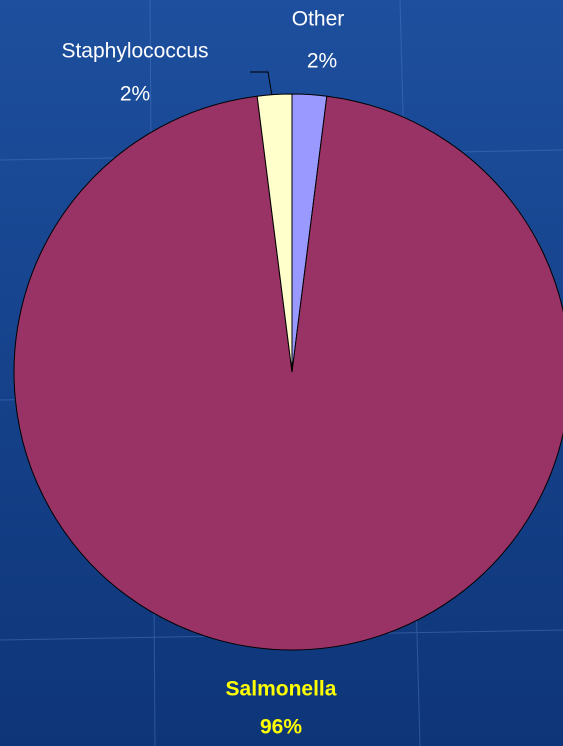  What do you see at coordinates (261, 84) in the screenshot?
I see `leader-line` at bounding box center [261, 84].